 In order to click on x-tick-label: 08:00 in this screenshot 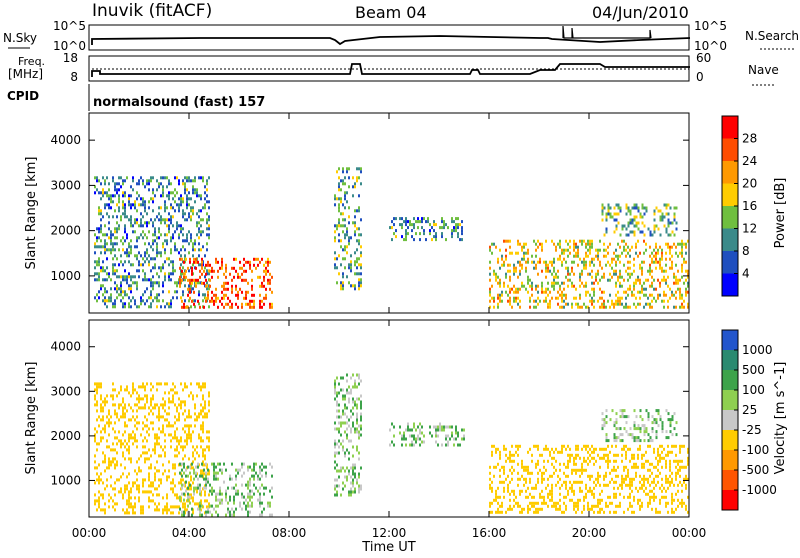, I will do `click(289, 533)`.